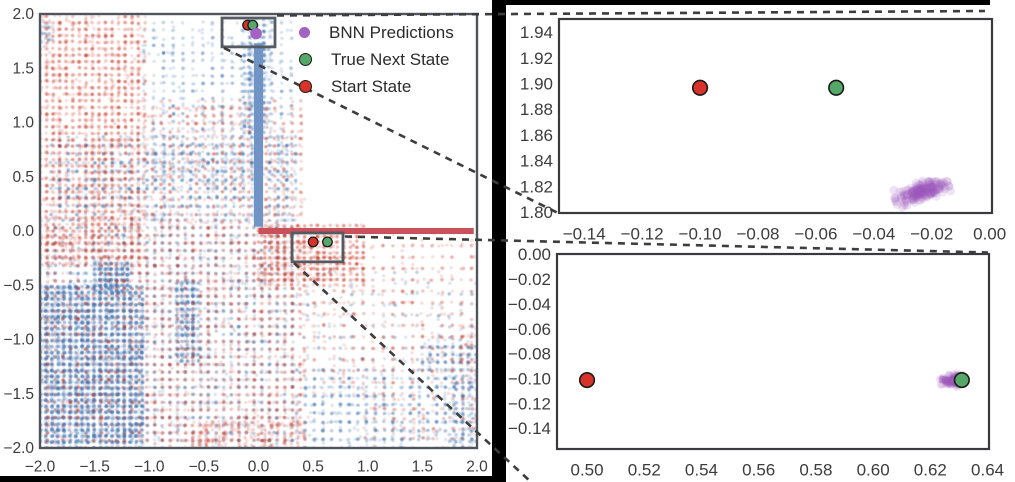 The image size is (1015, 482). Describe the element at coordinates (757, 233) in the screenshot. I see `x-tick-label: −0.08` at that location.